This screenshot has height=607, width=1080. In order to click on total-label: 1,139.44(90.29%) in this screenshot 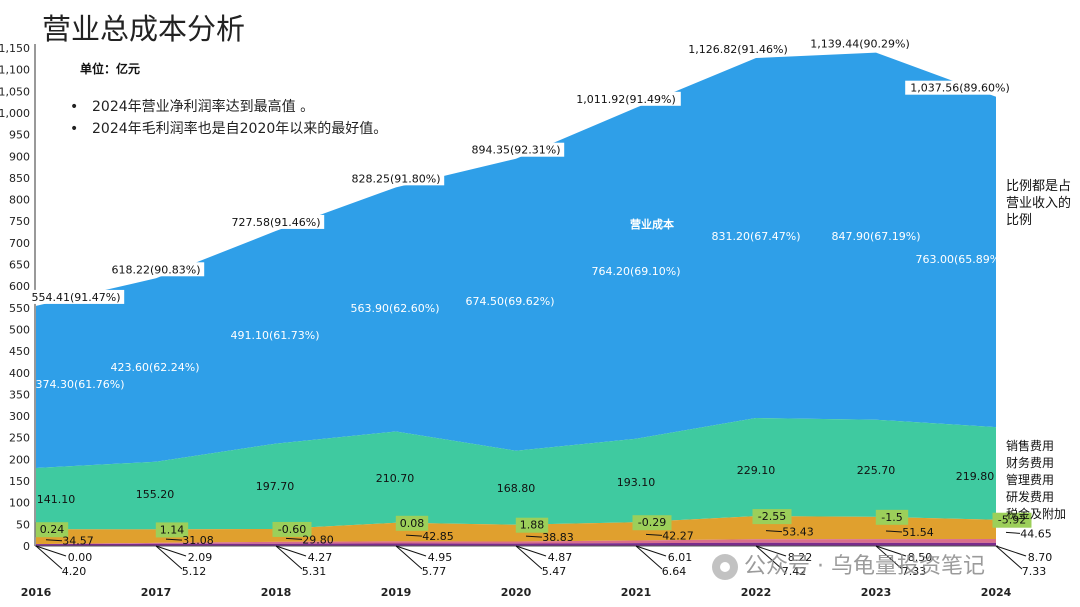, I will do `click(860, 44)`.